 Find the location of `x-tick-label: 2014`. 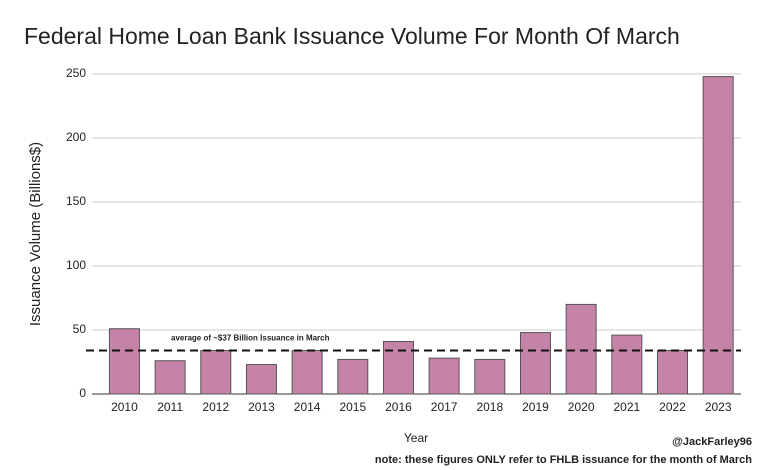

x-tick-label: 2014 is located at coordinates (307, 407).